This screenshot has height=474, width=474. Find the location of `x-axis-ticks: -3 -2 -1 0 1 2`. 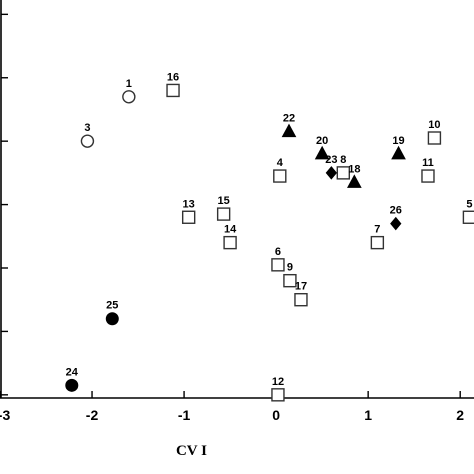

x-axis-ticks: -3 -2 -1 0 1 2 is located at coordinates (232, 407).